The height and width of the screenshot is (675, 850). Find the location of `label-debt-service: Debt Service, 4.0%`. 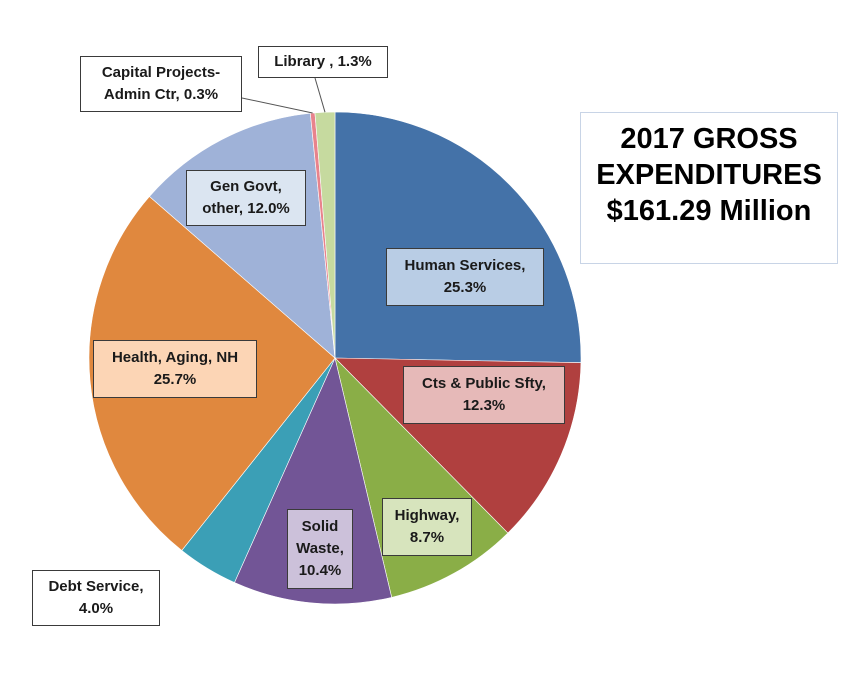

label-debt-service: Debt Service, 4.0% is located at coordinates (96, 598).